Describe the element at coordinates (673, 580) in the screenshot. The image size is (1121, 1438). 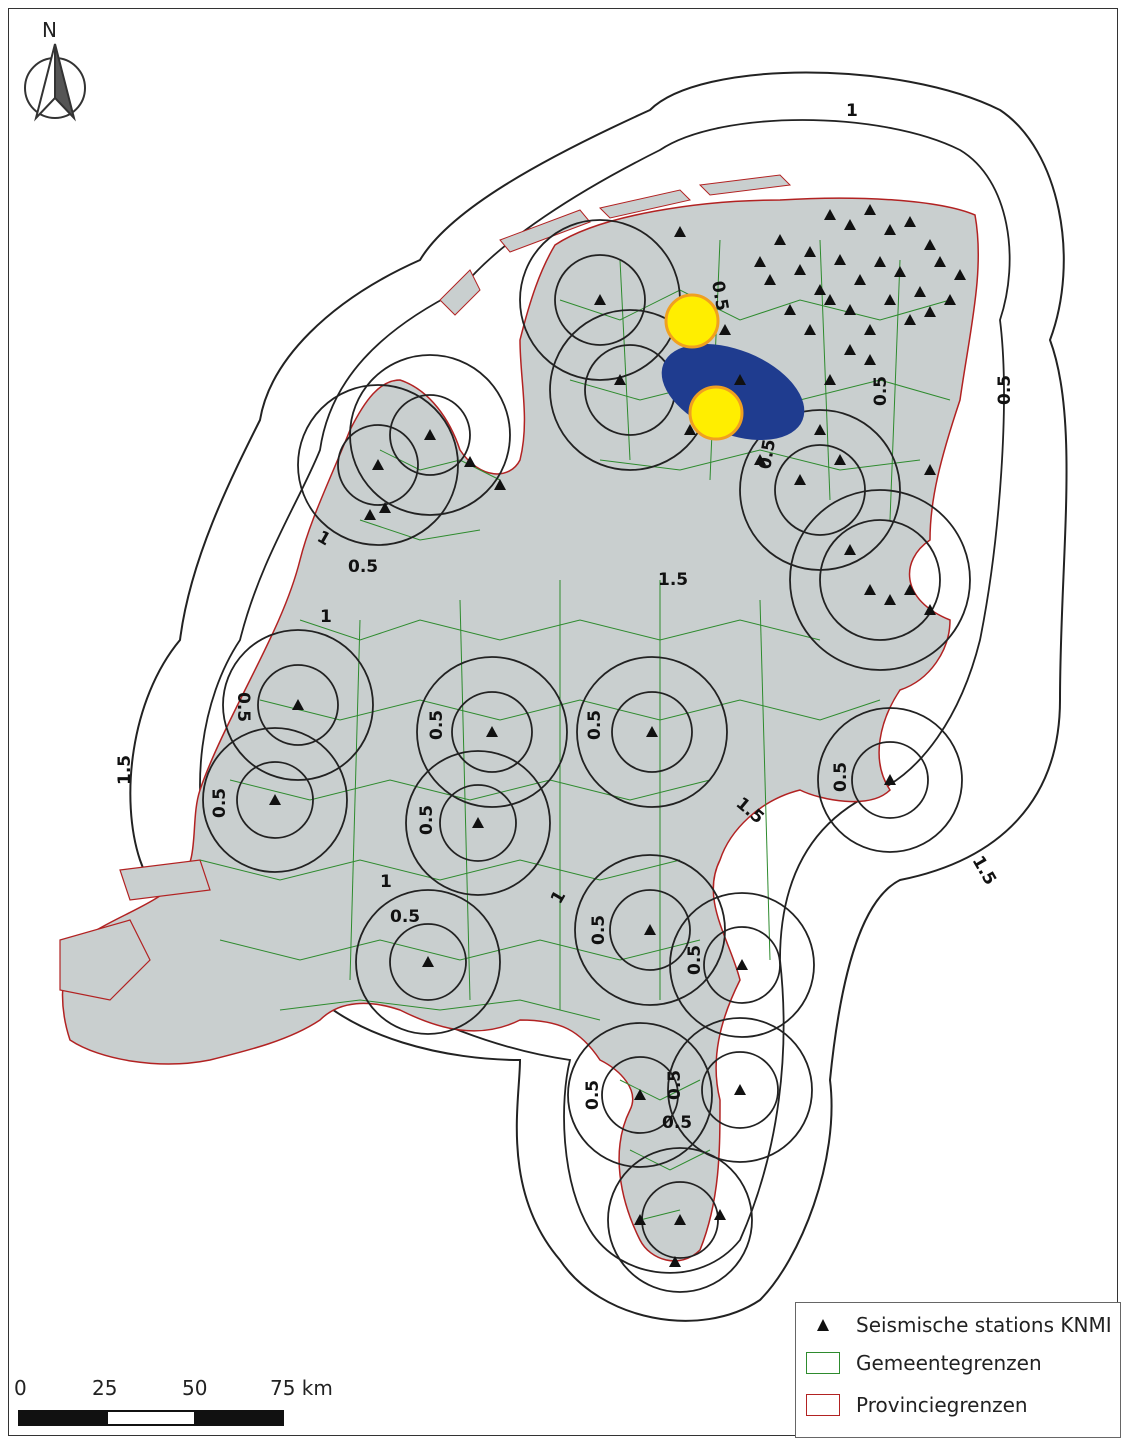
I see `label-15-mid: 1.5` at that location.